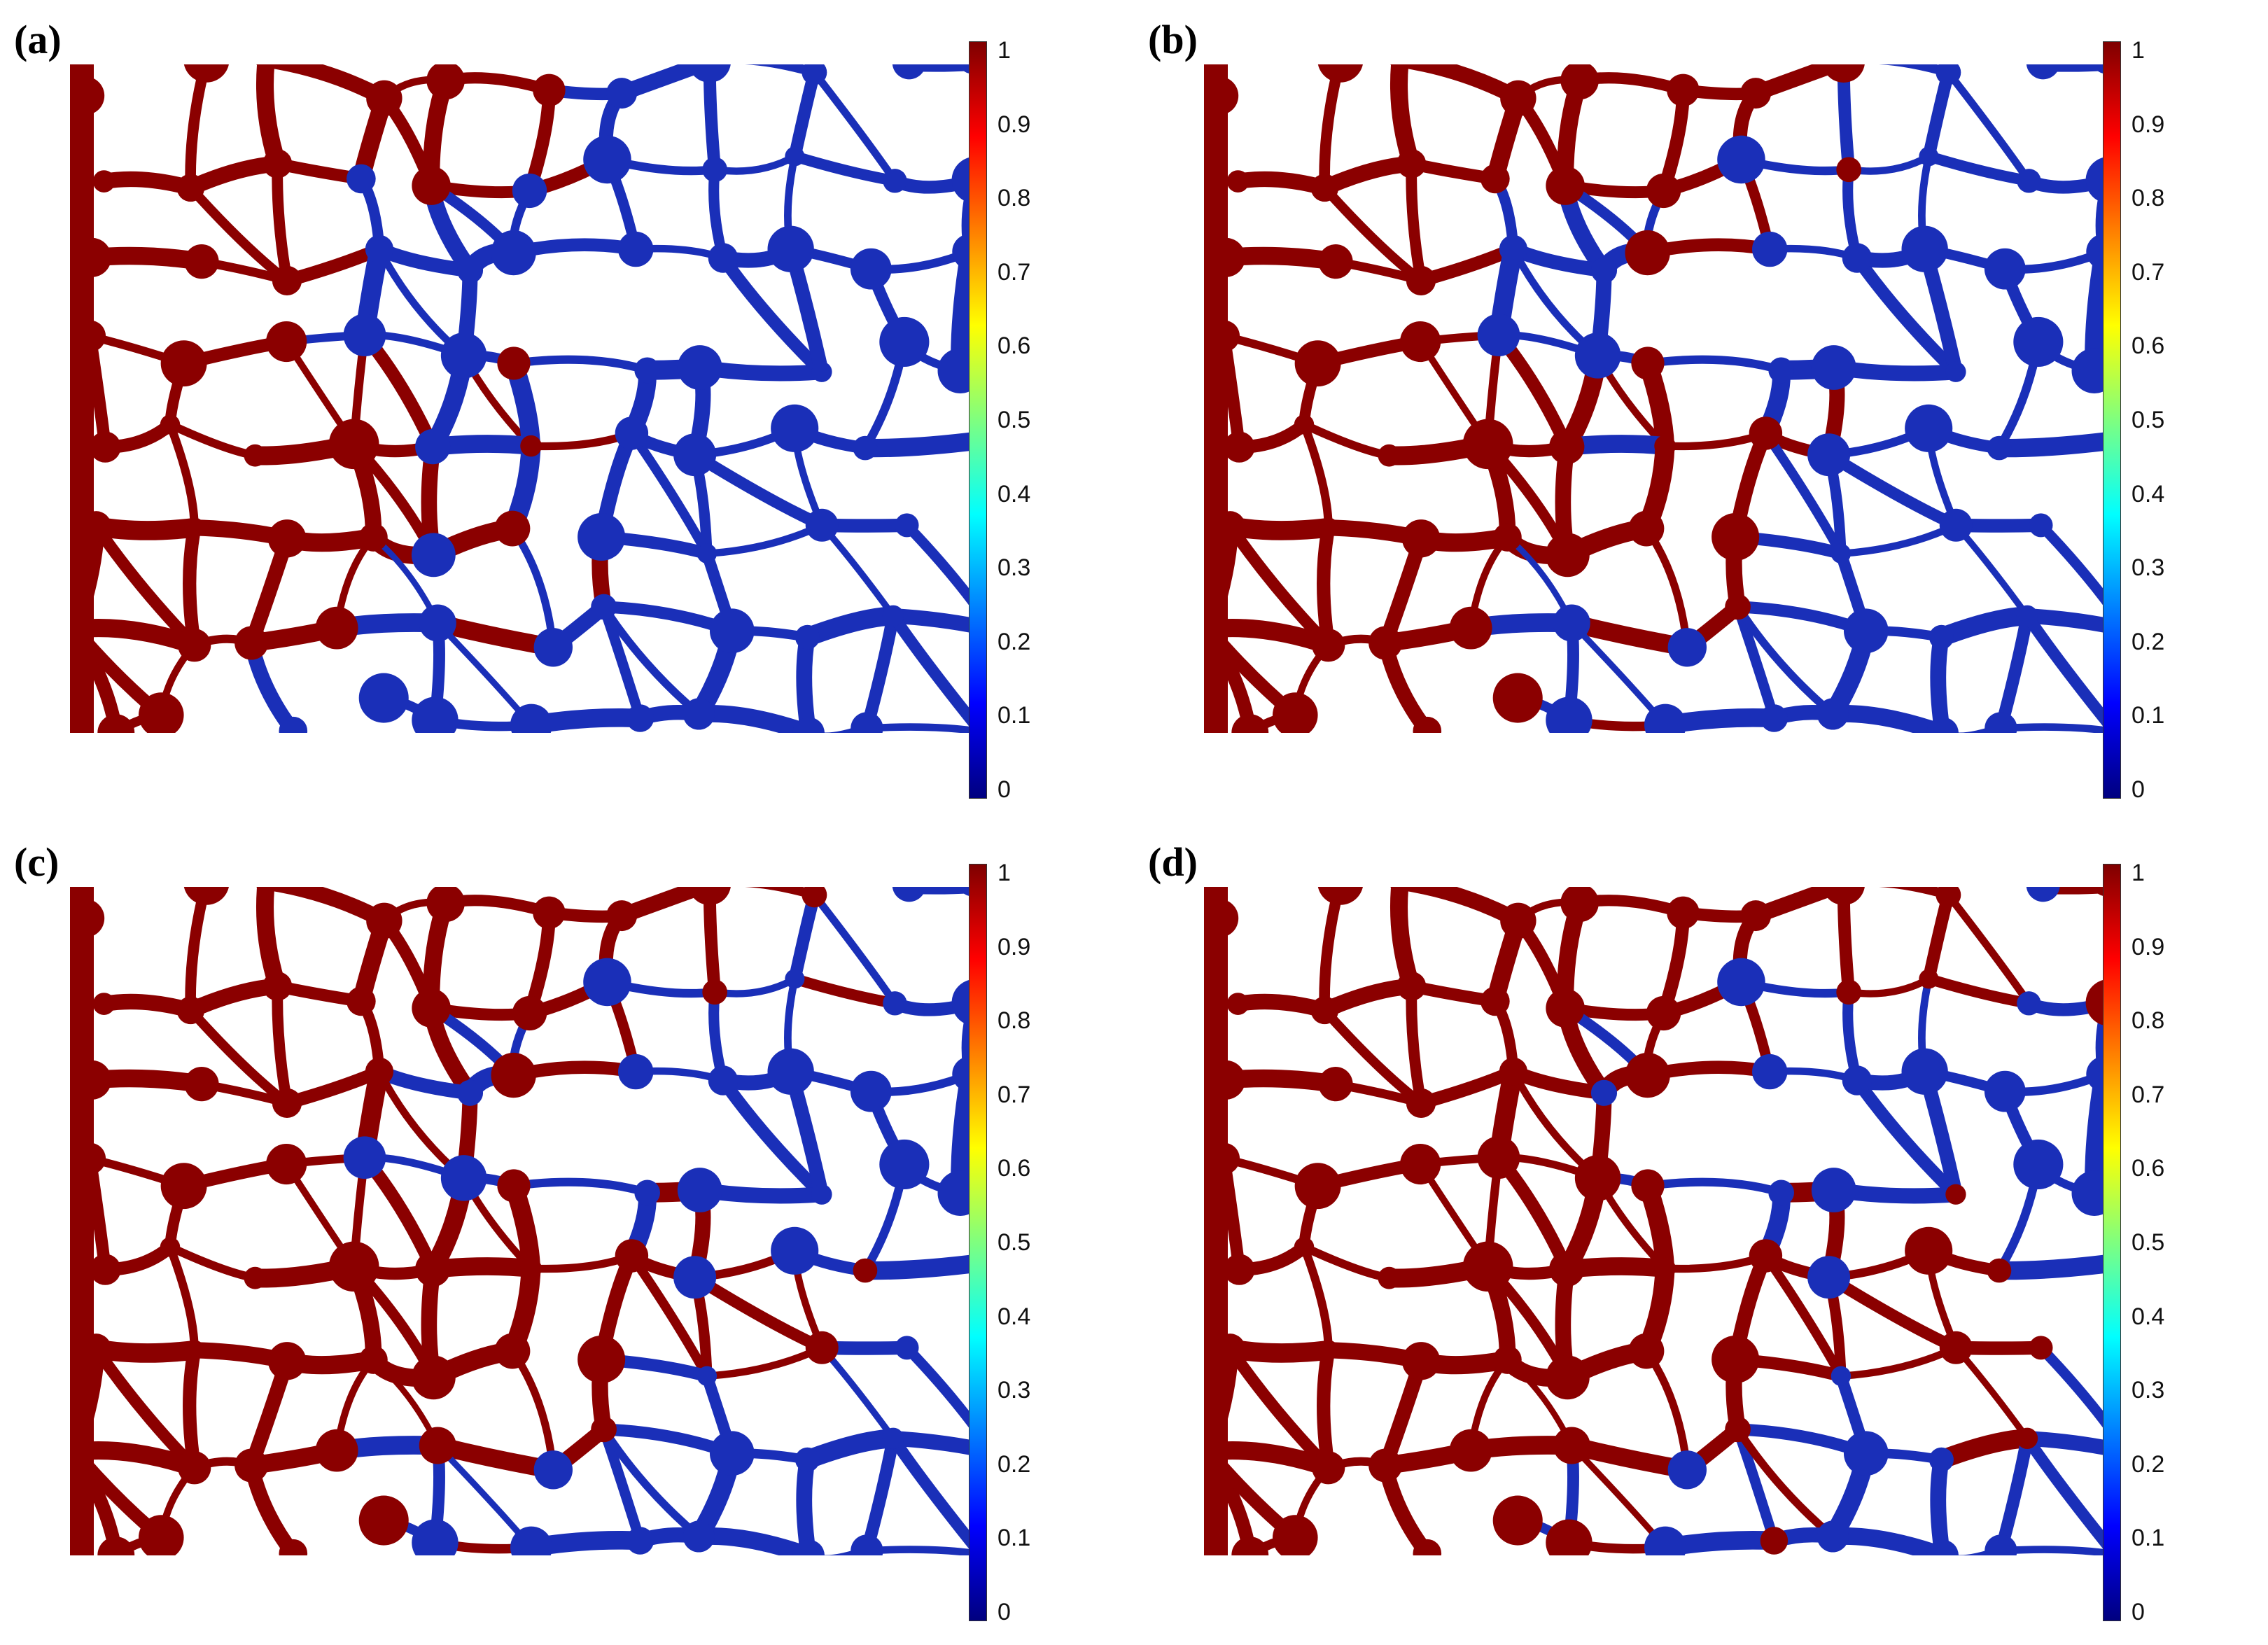  Describe the element at coordinates (1014, 1464) in the screenshot. I see `colorbar-tick-label: 0.2` at that location.